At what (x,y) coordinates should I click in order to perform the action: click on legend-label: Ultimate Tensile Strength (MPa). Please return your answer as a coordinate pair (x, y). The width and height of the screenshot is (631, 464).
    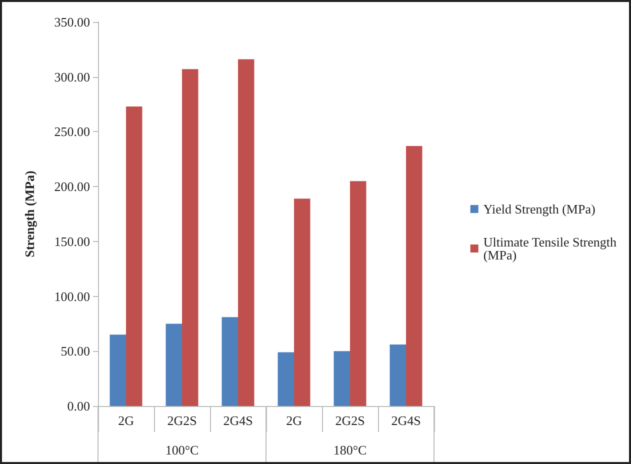
    Looking at the image, I should click on (551, 248).